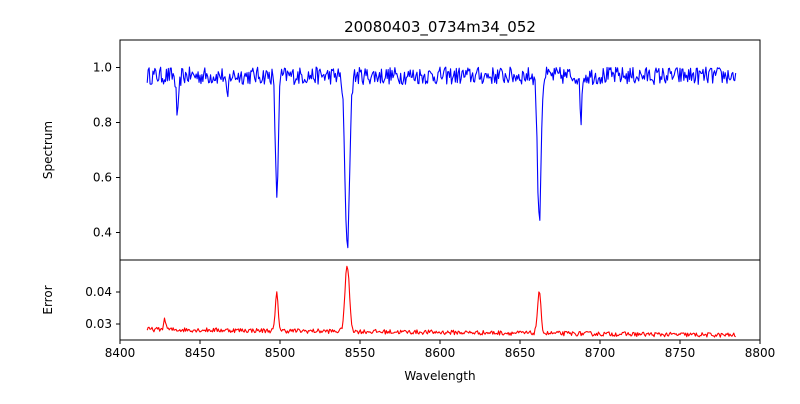  I want to click on x-tick-label: 8600, so click(440, 353).